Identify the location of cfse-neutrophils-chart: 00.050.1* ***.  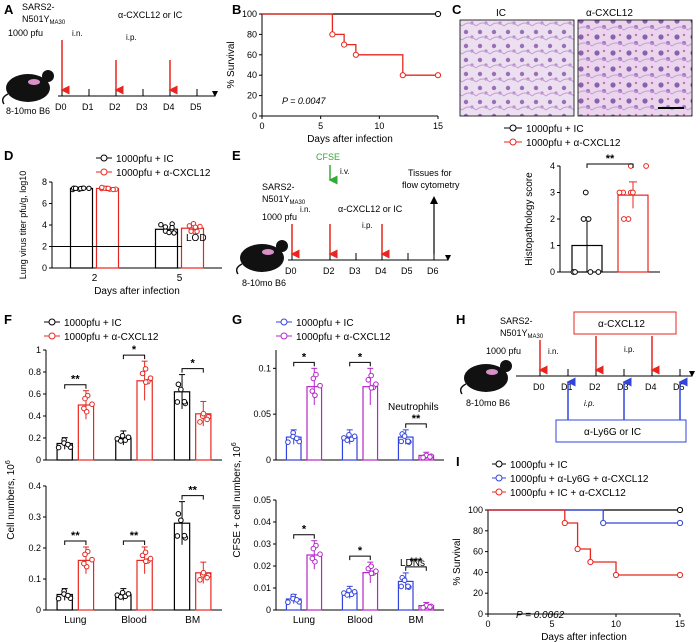
(348, 407).